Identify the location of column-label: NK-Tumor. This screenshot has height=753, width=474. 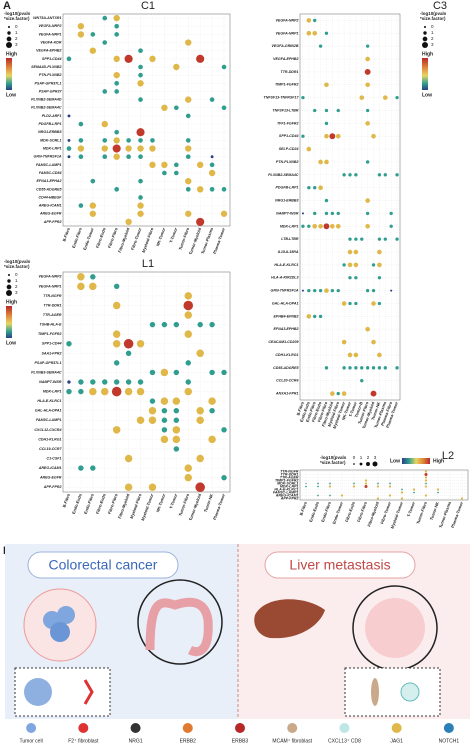
(346, 411).